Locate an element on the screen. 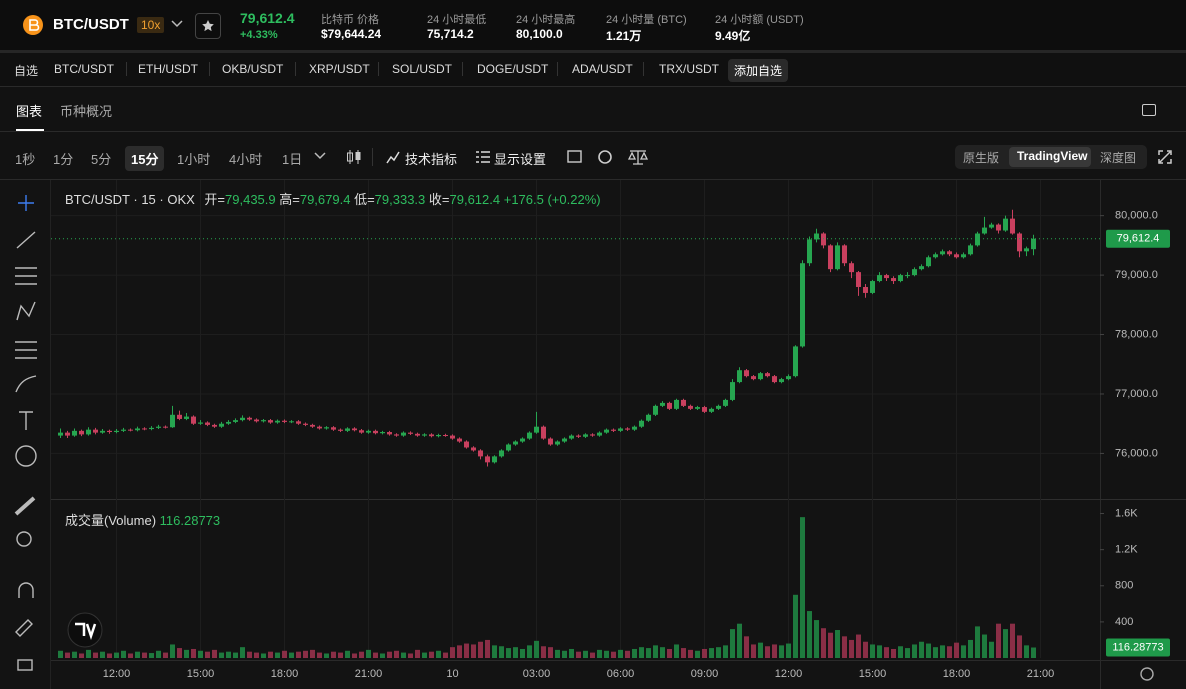  tab: 币种概况 is located at coordinates (86, 111).